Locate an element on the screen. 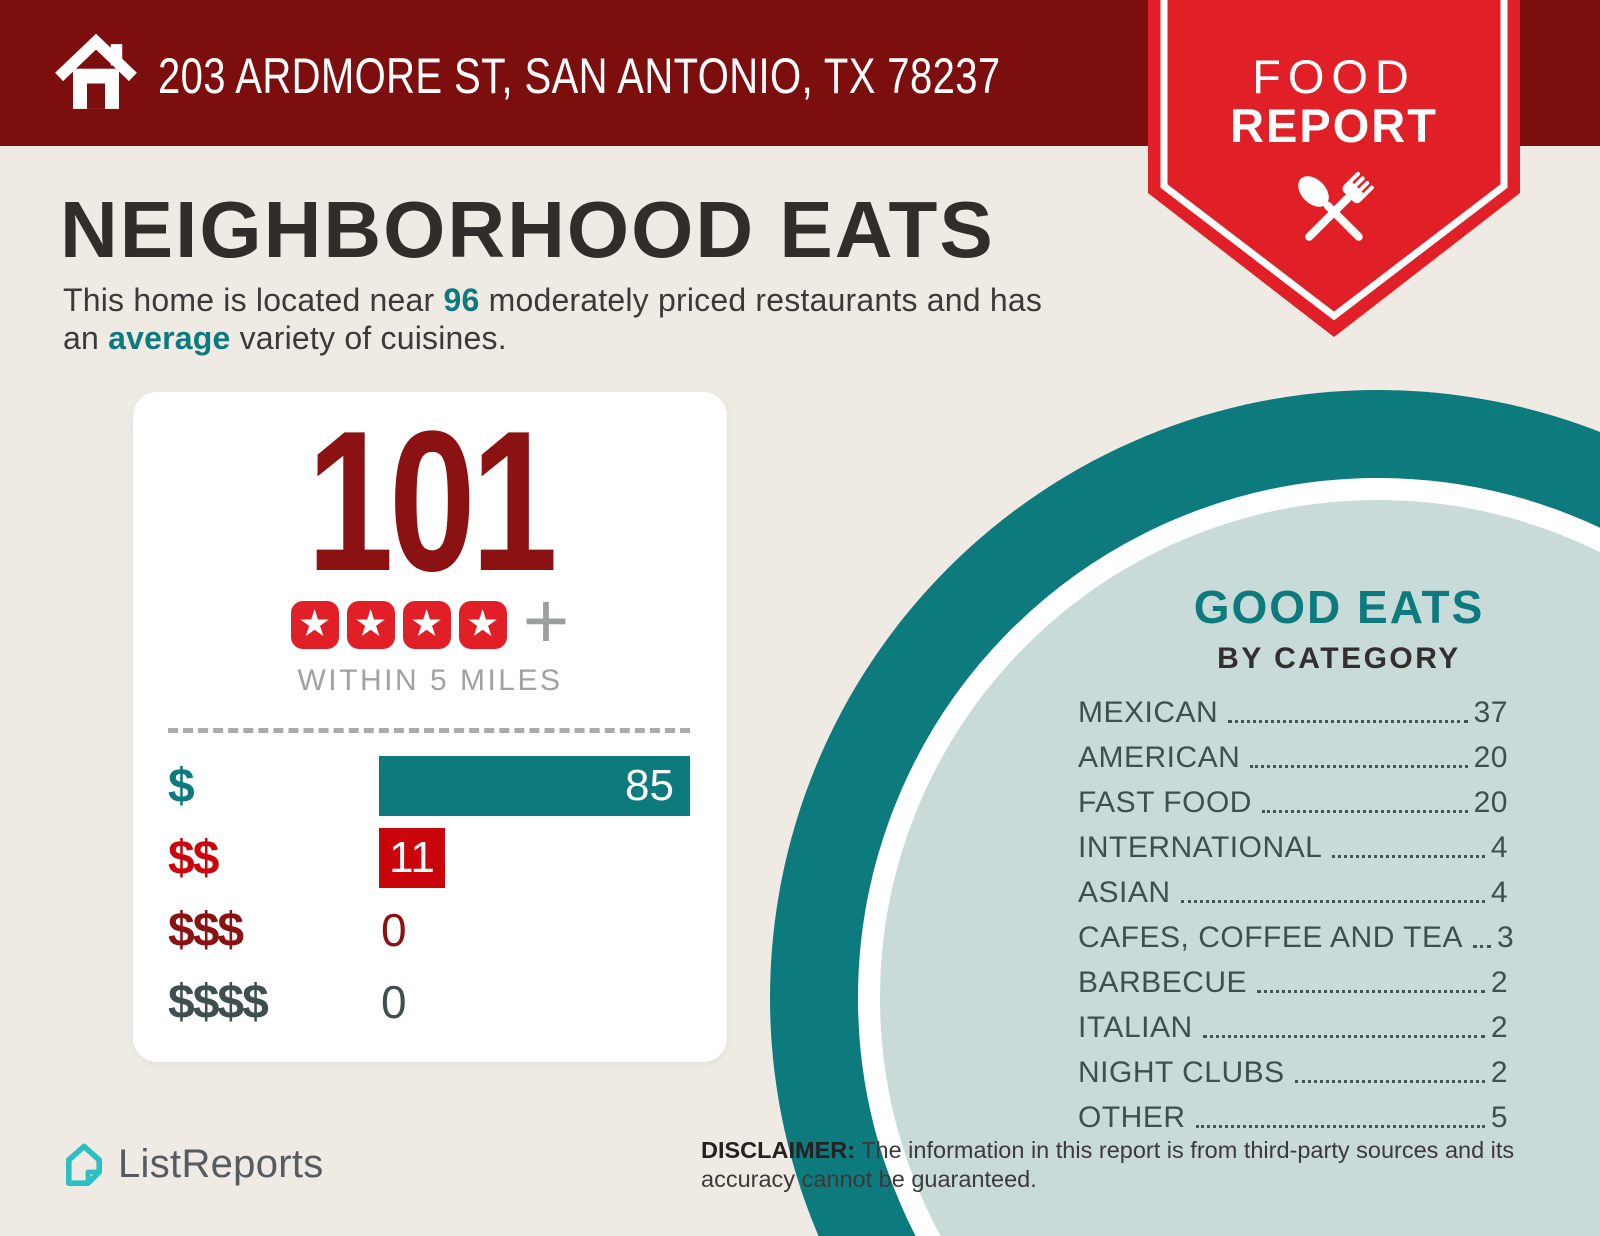 This screenshot has width=1600, height=1236. category-name: CAFES, COFFEE AND TEA is located at coordinates (1271, 937).